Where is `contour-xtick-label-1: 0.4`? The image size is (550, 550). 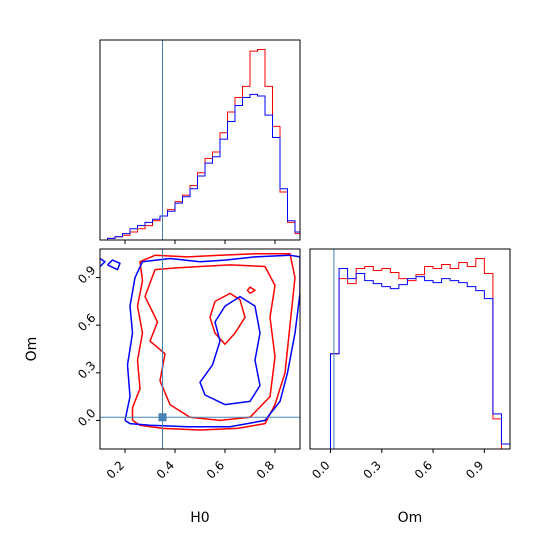
contour-xtick-label-1: 0.4 is located at coordinates (165, 469).